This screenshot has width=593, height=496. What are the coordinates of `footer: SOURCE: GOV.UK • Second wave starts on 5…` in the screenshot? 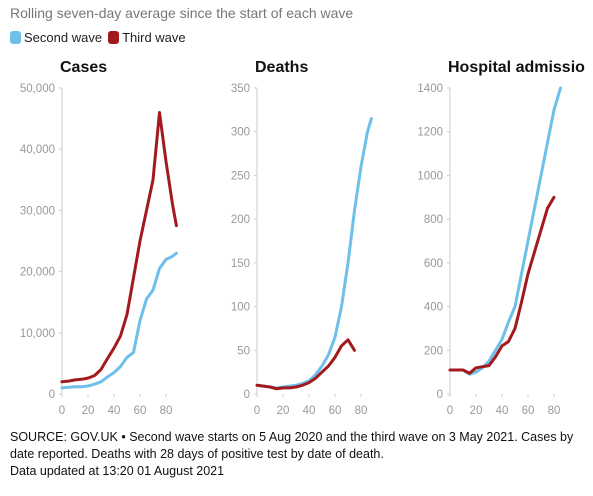 It's located at (297, 454).